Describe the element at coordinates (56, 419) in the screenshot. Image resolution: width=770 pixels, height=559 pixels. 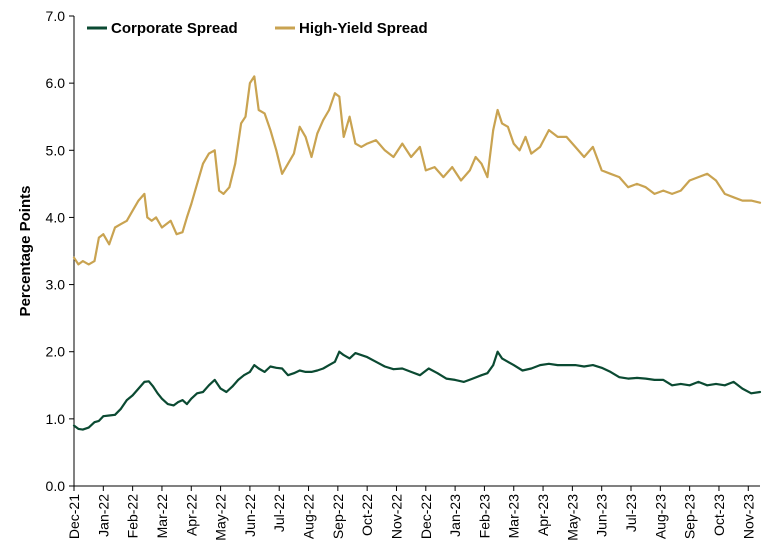
I see `y-tick-label: 1.0` at that location.